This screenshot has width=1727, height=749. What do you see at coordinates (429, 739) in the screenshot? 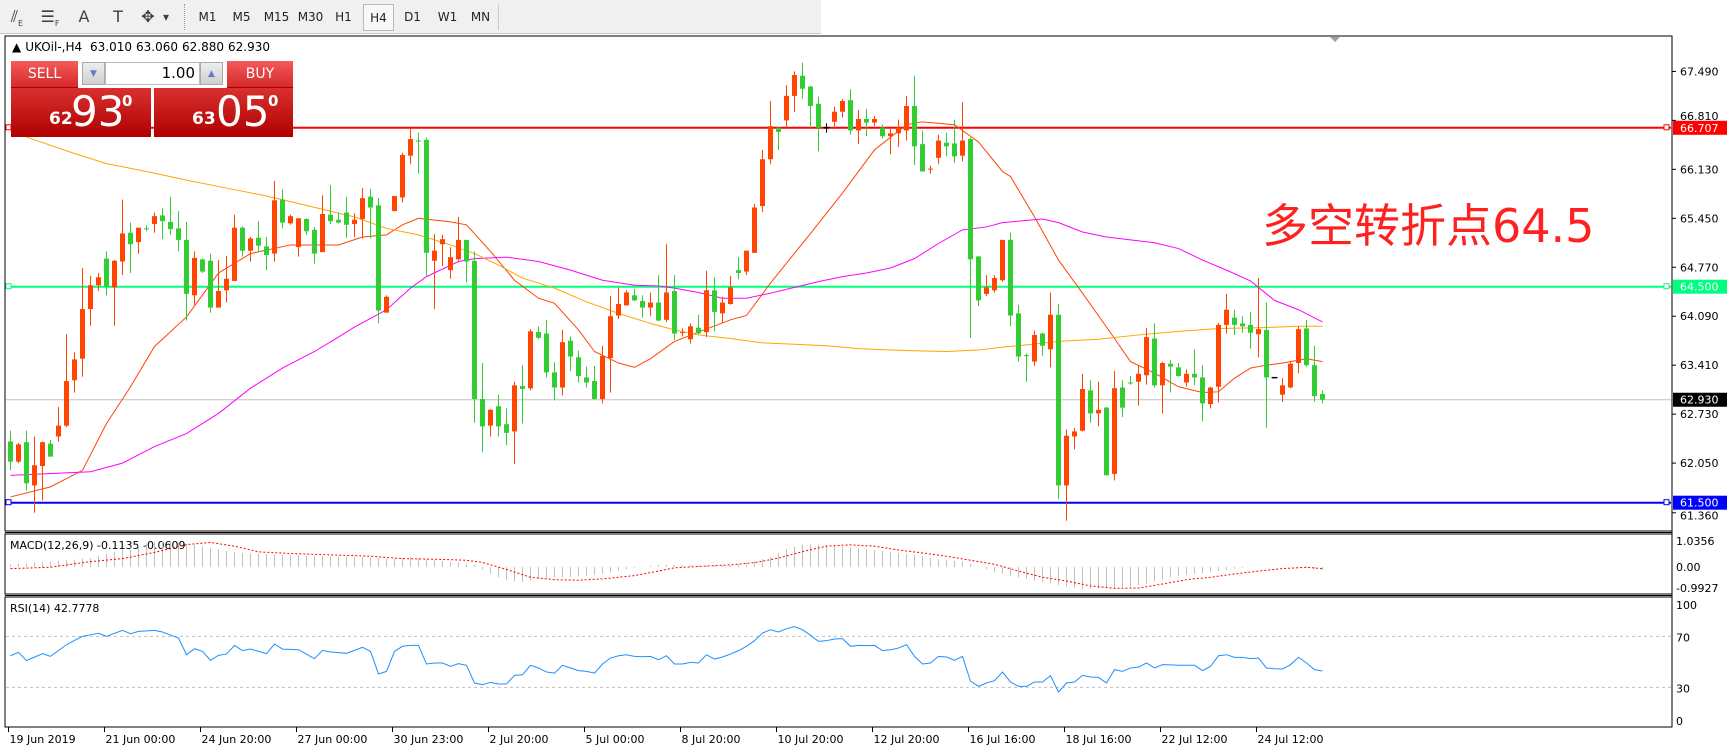
I see `time-label: 30 Jun 23:00` at bounding box center [429, 739].